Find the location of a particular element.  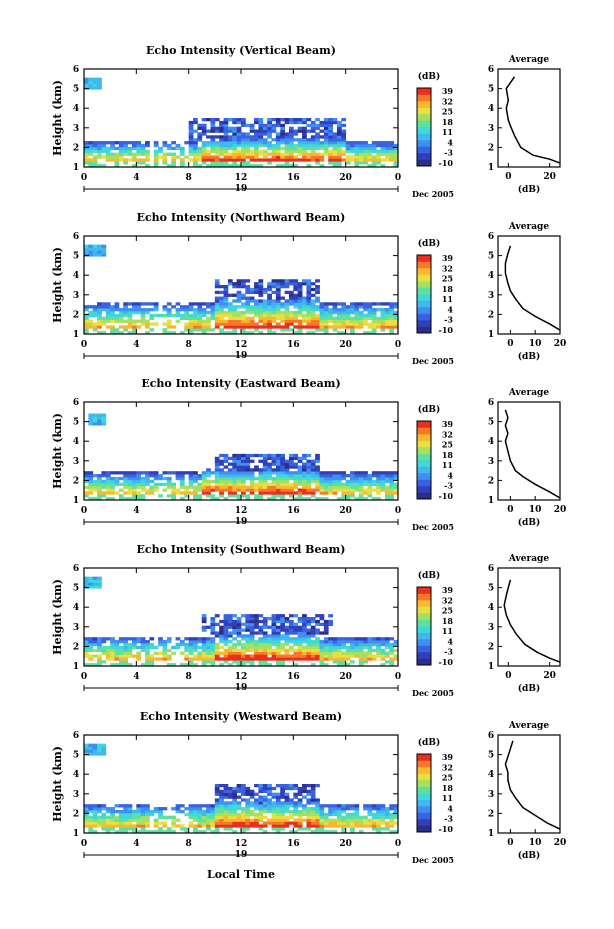

colorbar-unit: (dB) is located at coordinates (429, 409).